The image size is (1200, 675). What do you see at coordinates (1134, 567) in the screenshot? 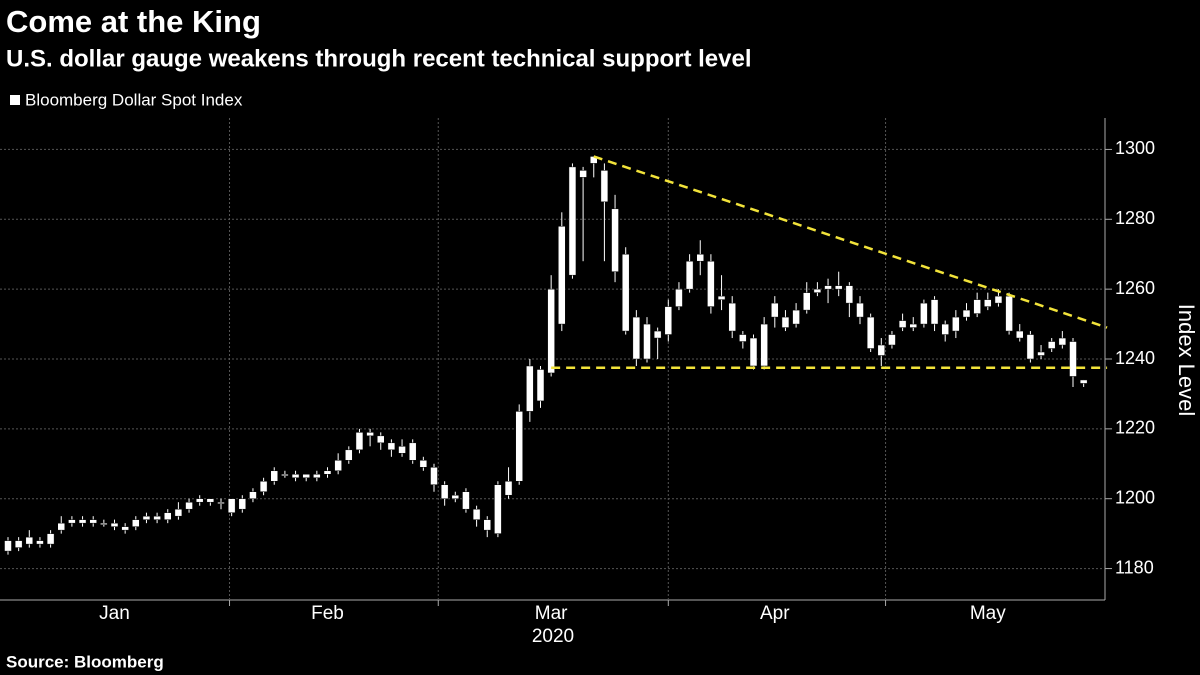
I see `y-tick-label: 1180` at bounding box center [1134, 567].